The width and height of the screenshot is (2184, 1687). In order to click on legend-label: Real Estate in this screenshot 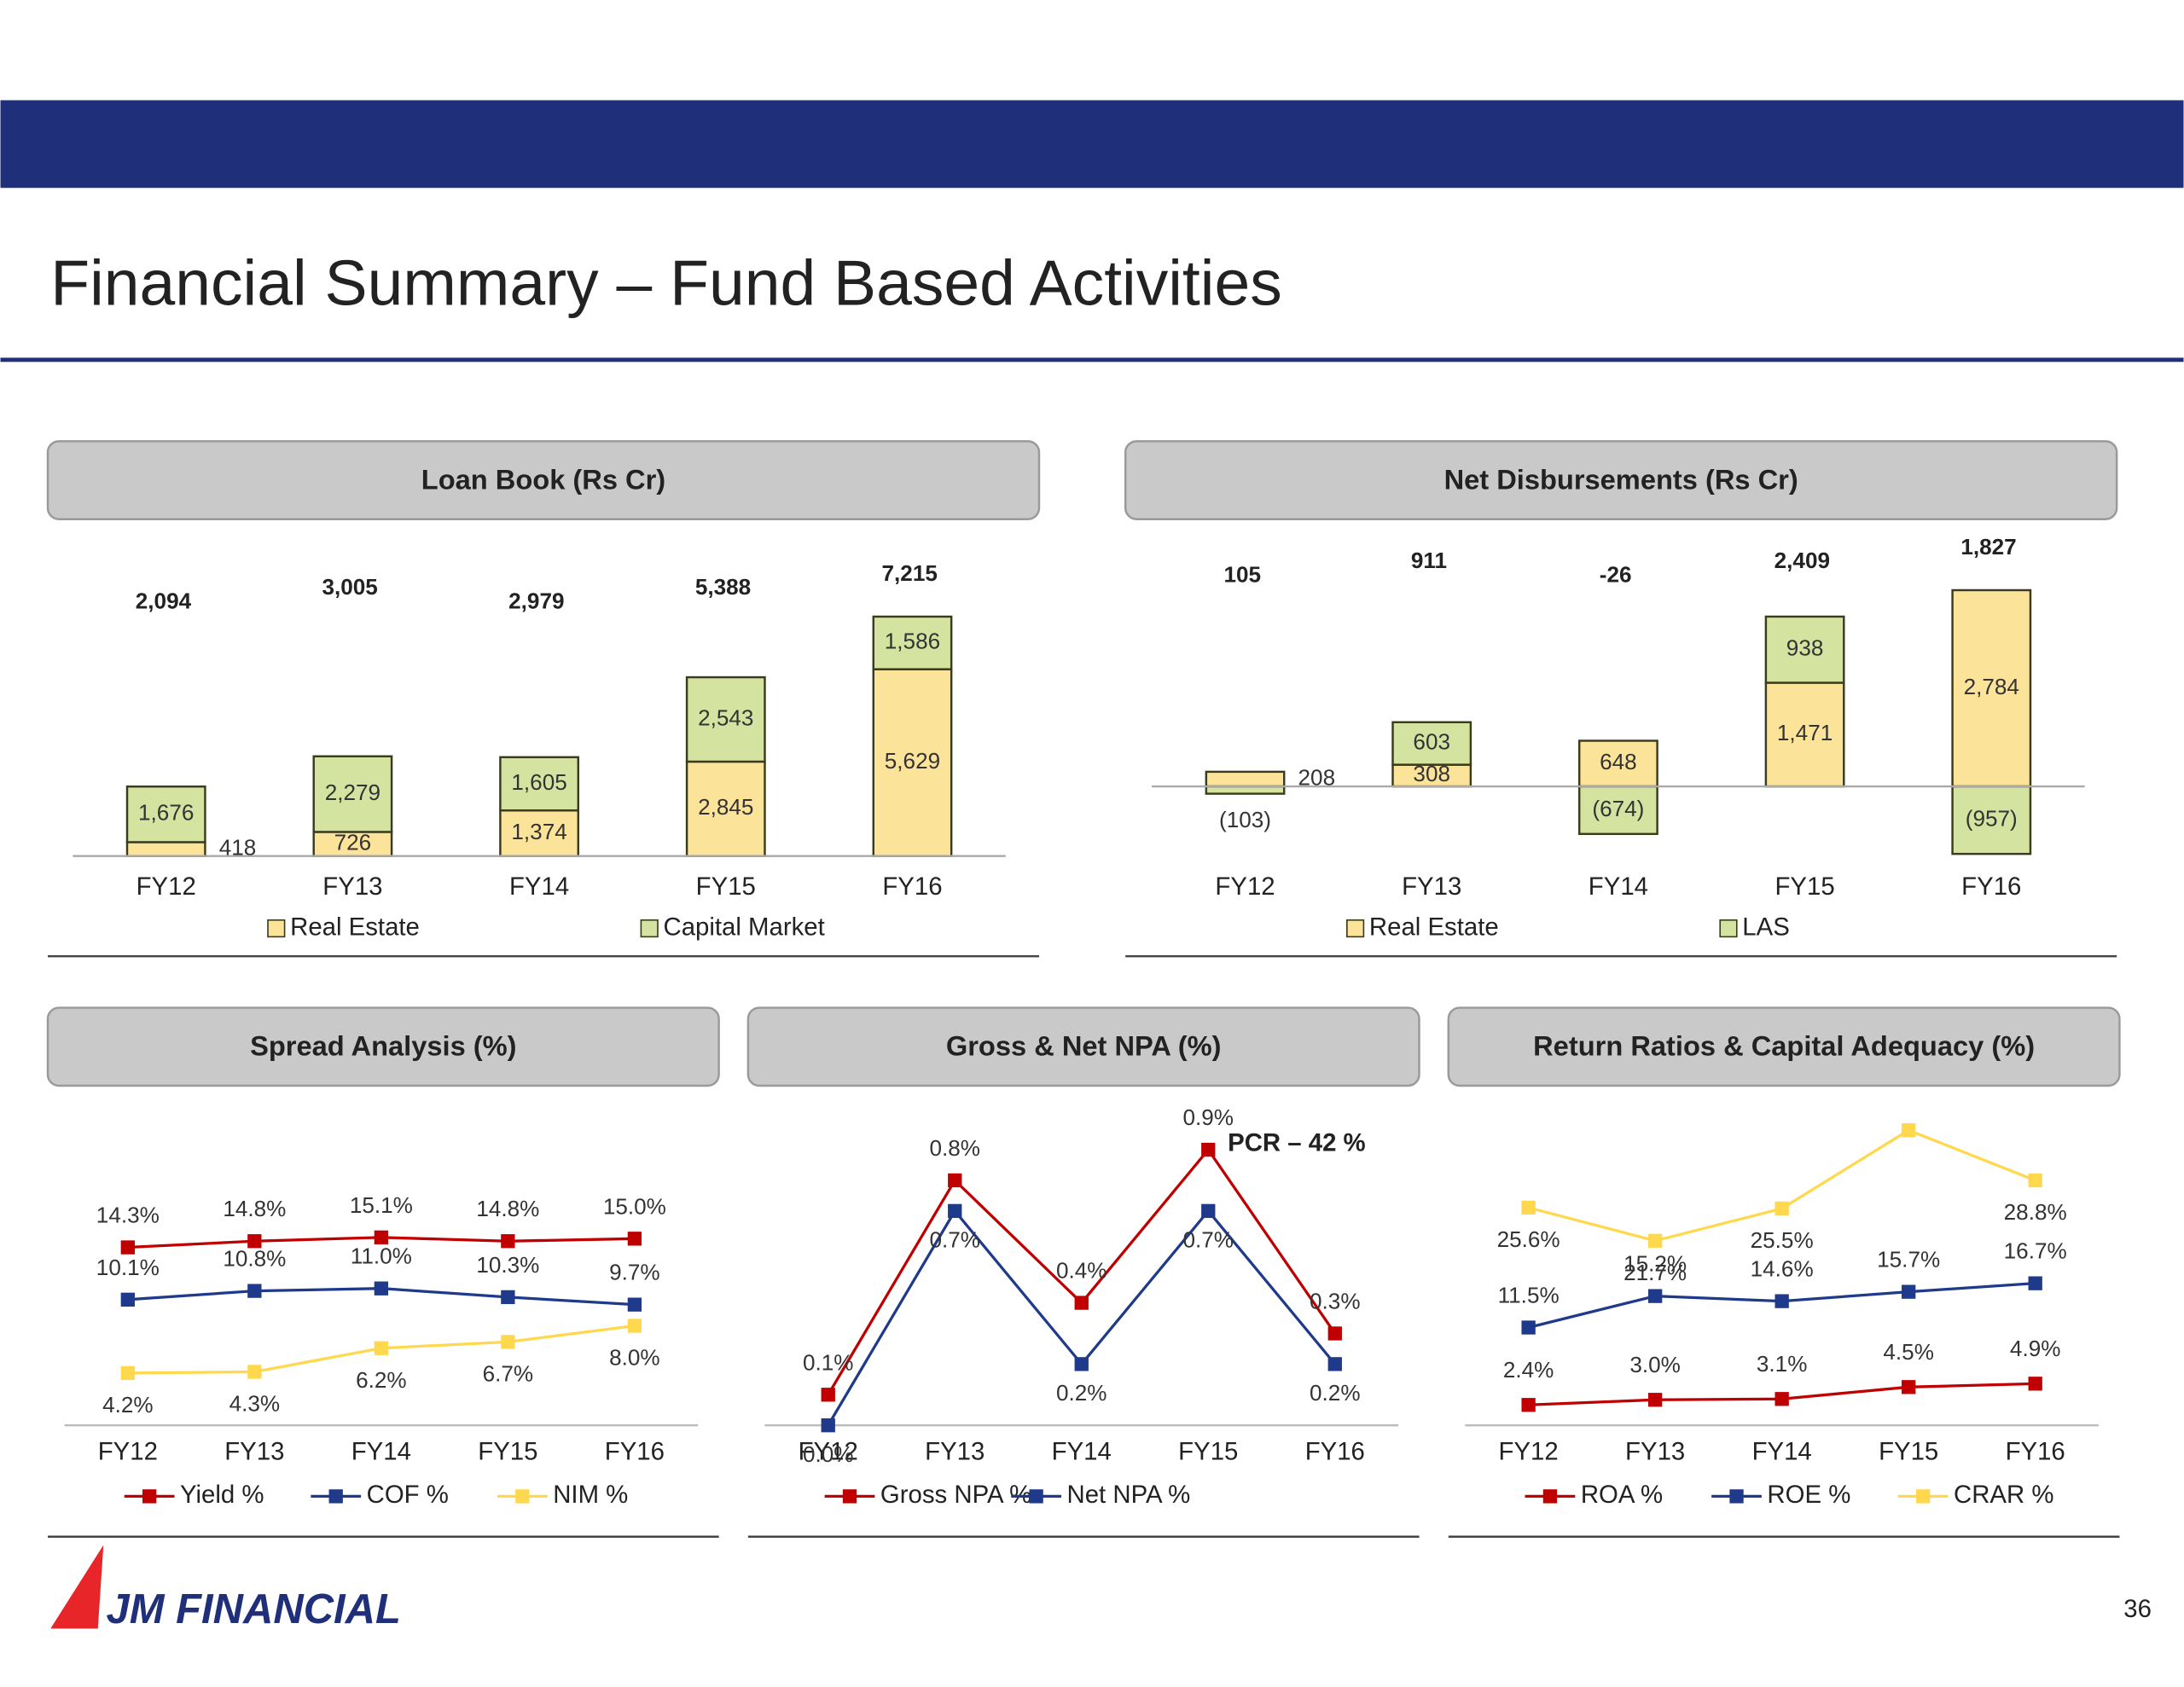, I will do `click(1434, 927)`.